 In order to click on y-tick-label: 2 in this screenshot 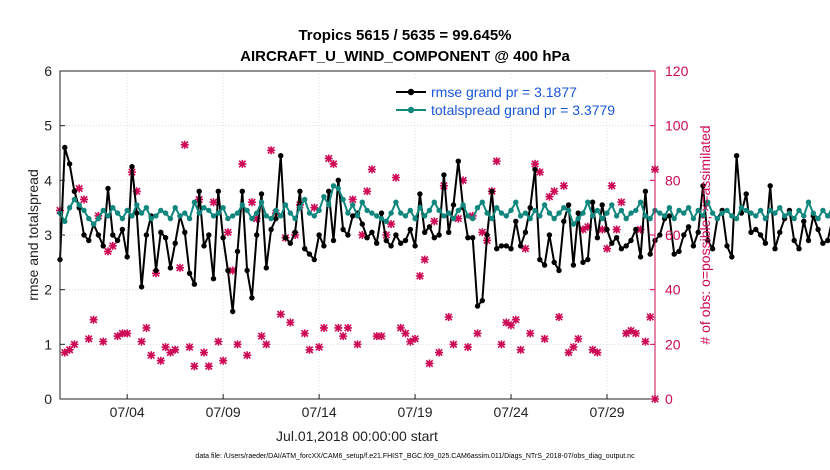, I will do `click(48, 290)`.